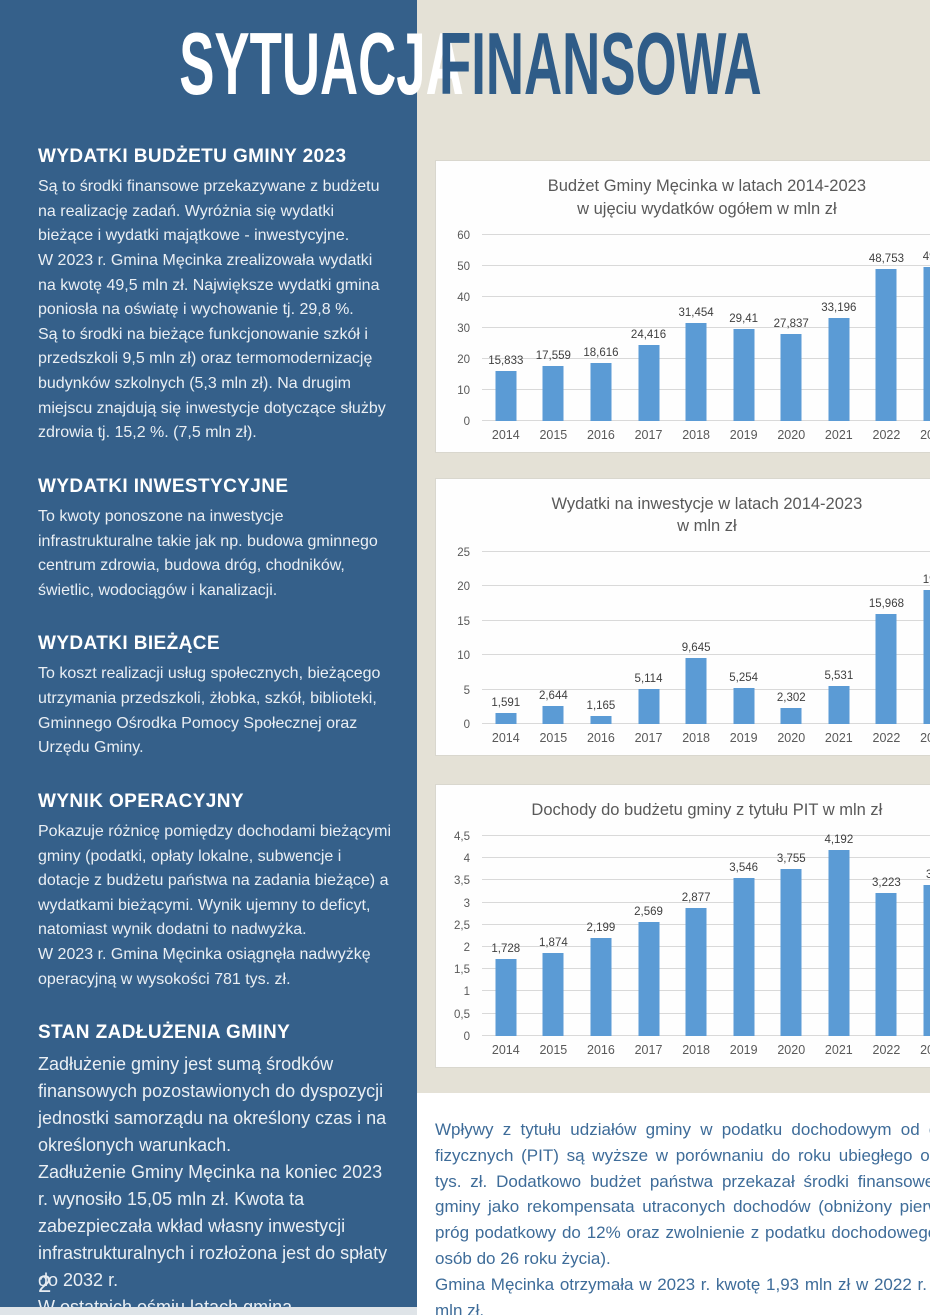 The image size is (930, 1315). I want to click on bar-slot: 1,874, so click(554, 936).